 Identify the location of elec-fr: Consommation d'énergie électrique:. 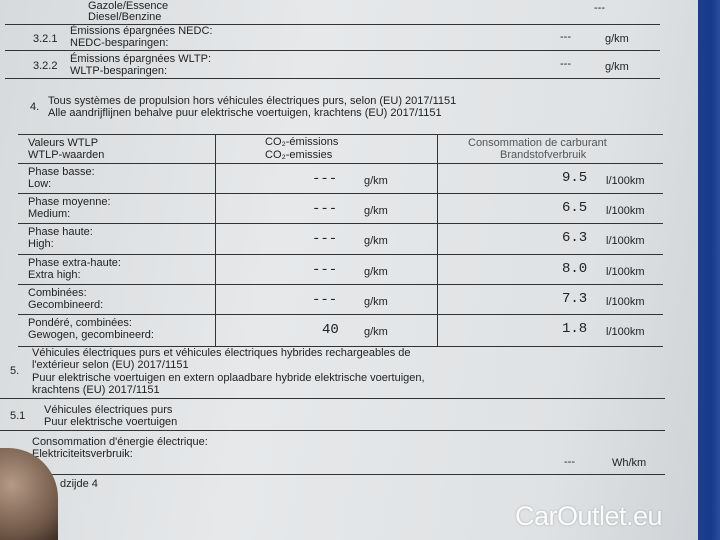
(120, 442).